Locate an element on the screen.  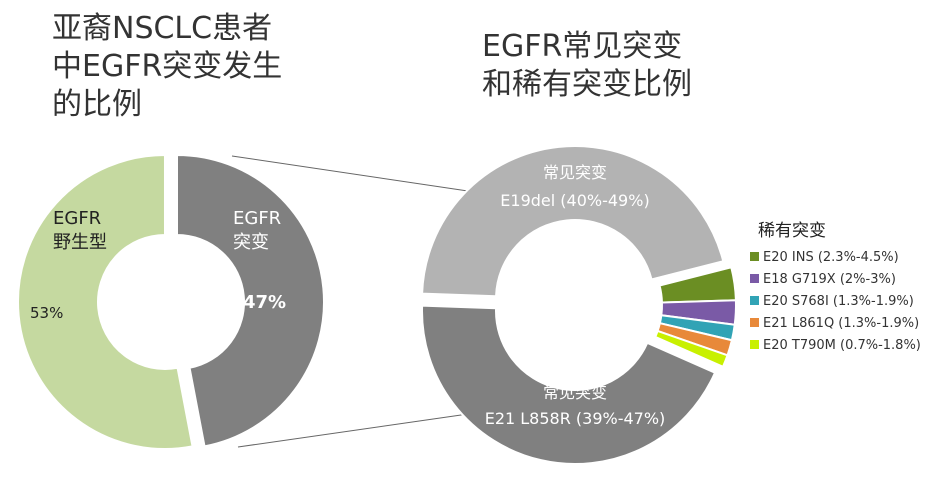
left-chart-title: 亚裔NSCLC患者中EGFR突变发生的比例 is located at coordinates (167, 66).